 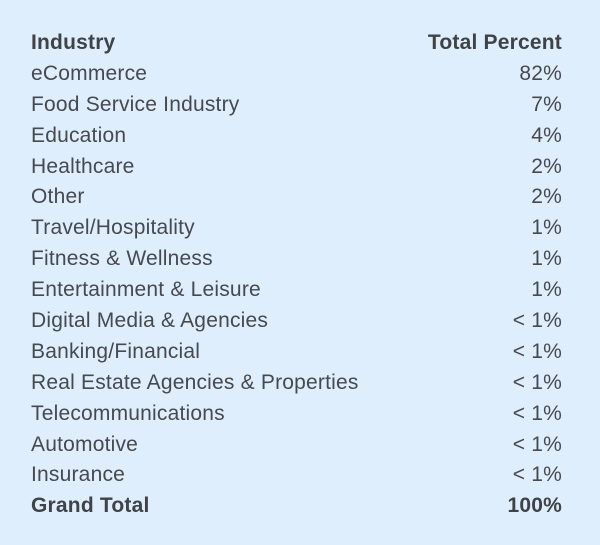 What do you see at coordinates (296, 197) in the screenshot?
I see `table-row: Other 2%` at bounding box center [296, 197].